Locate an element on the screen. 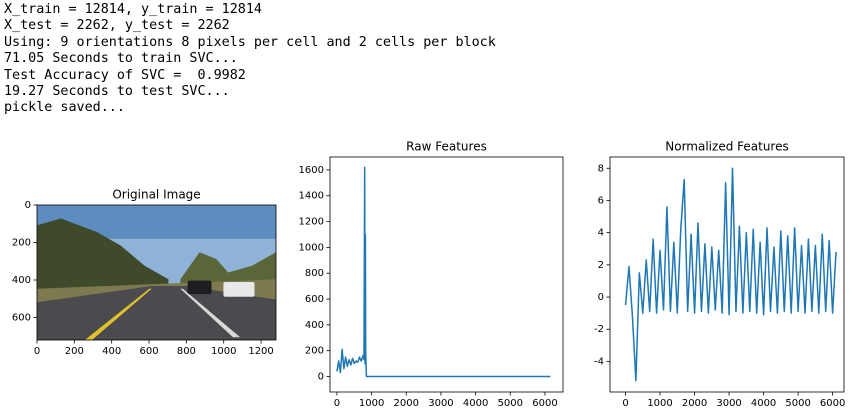  photo-road is located at coordinates (156, 313).